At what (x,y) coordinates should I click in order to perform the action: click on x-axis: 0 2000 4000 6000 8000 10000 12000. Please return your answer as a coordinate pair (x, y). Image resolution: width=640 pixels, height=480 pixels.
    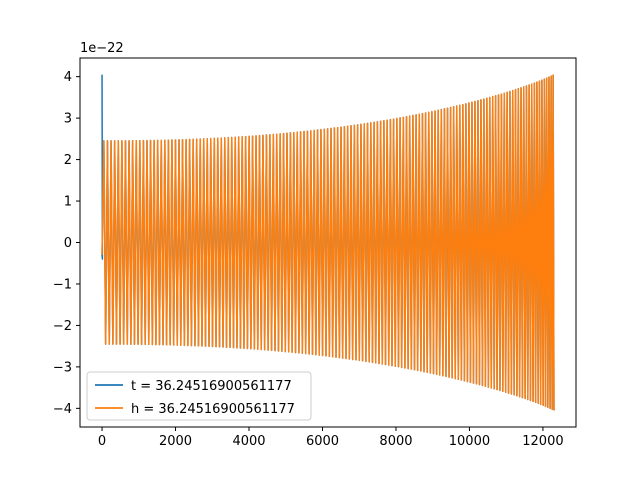
    Looking at the image, I should click on (331, 438).